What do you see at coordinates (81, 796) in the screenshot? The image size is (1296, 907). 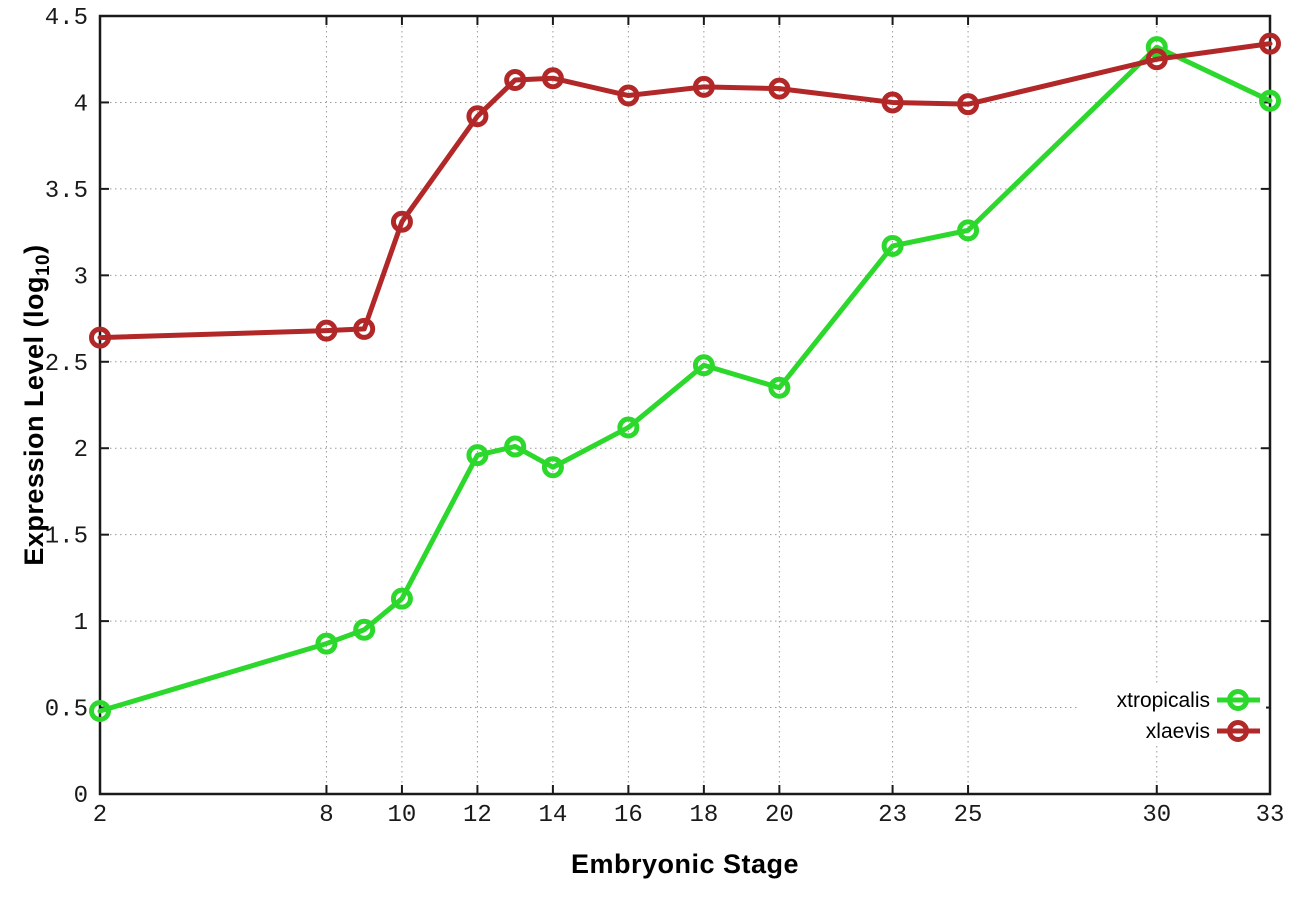 I see `y-tick-label: 0` at bounding box center [81, 796].